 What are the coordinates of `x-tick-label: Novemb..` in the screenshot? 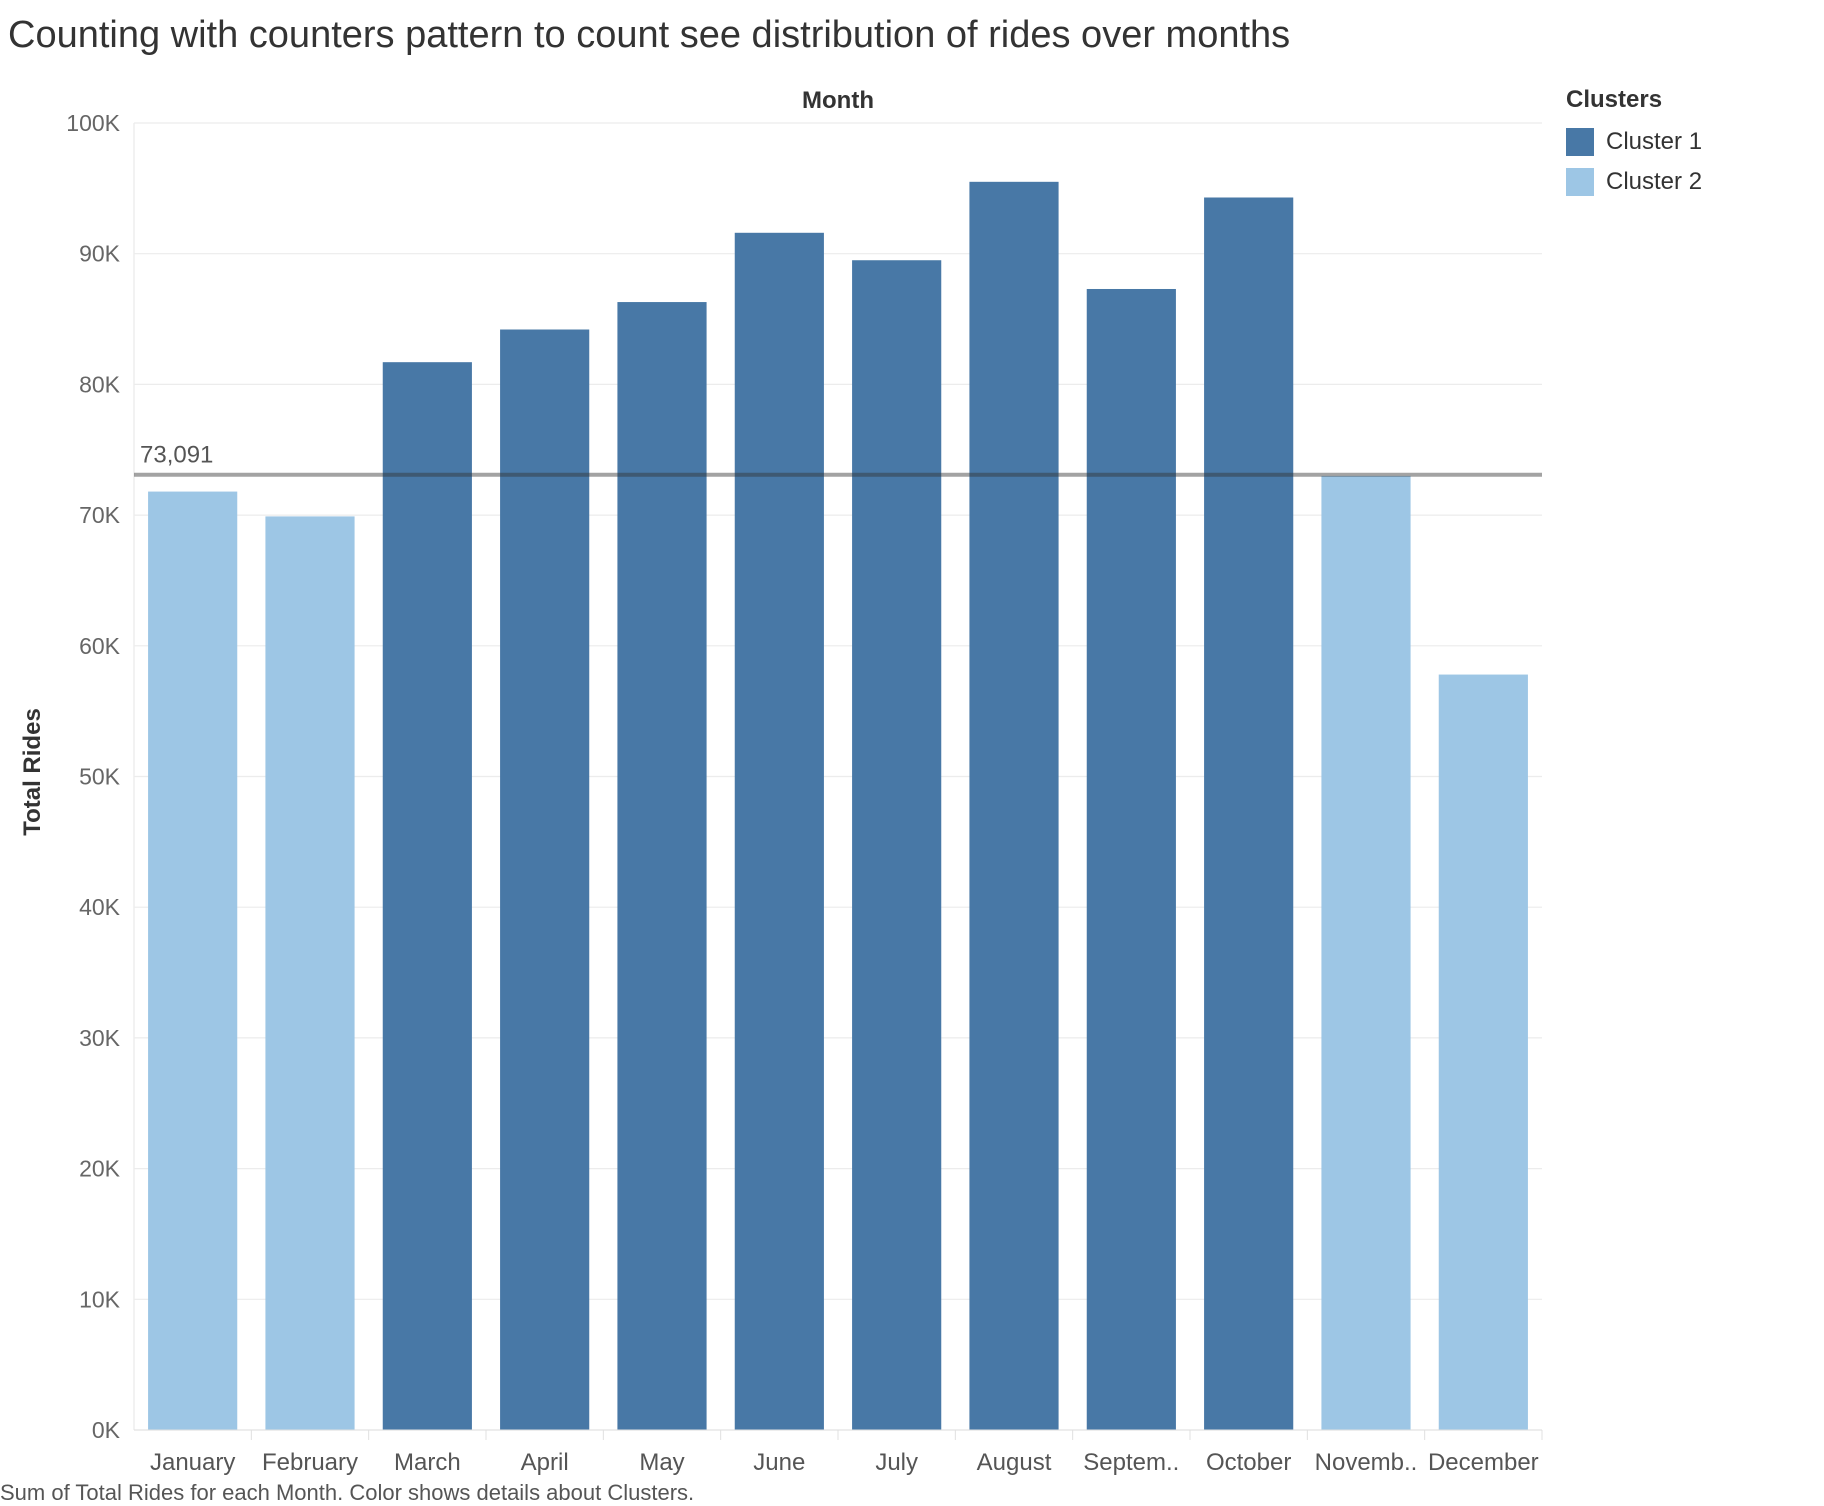 It's located at (1366, 1462).